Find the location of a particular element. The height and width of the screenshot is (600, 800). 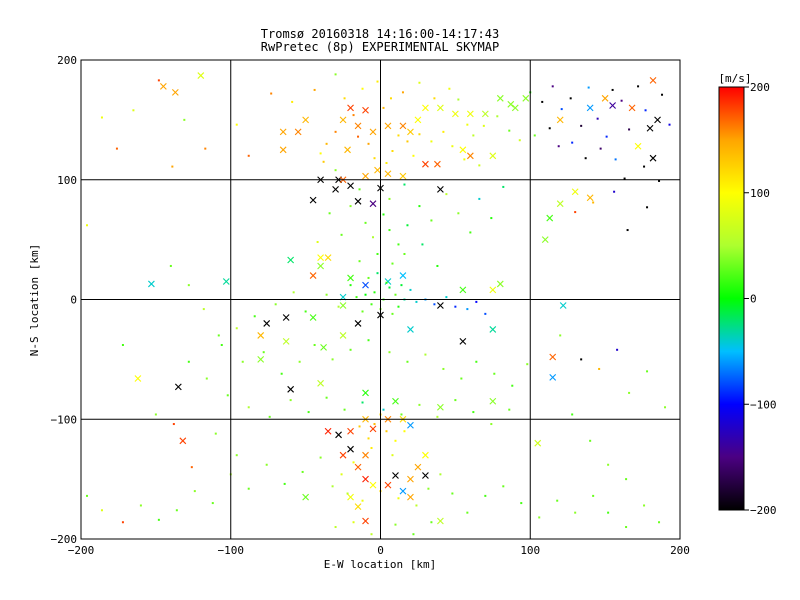

x-tick-label: 100 is located at coordinates (530, 550).